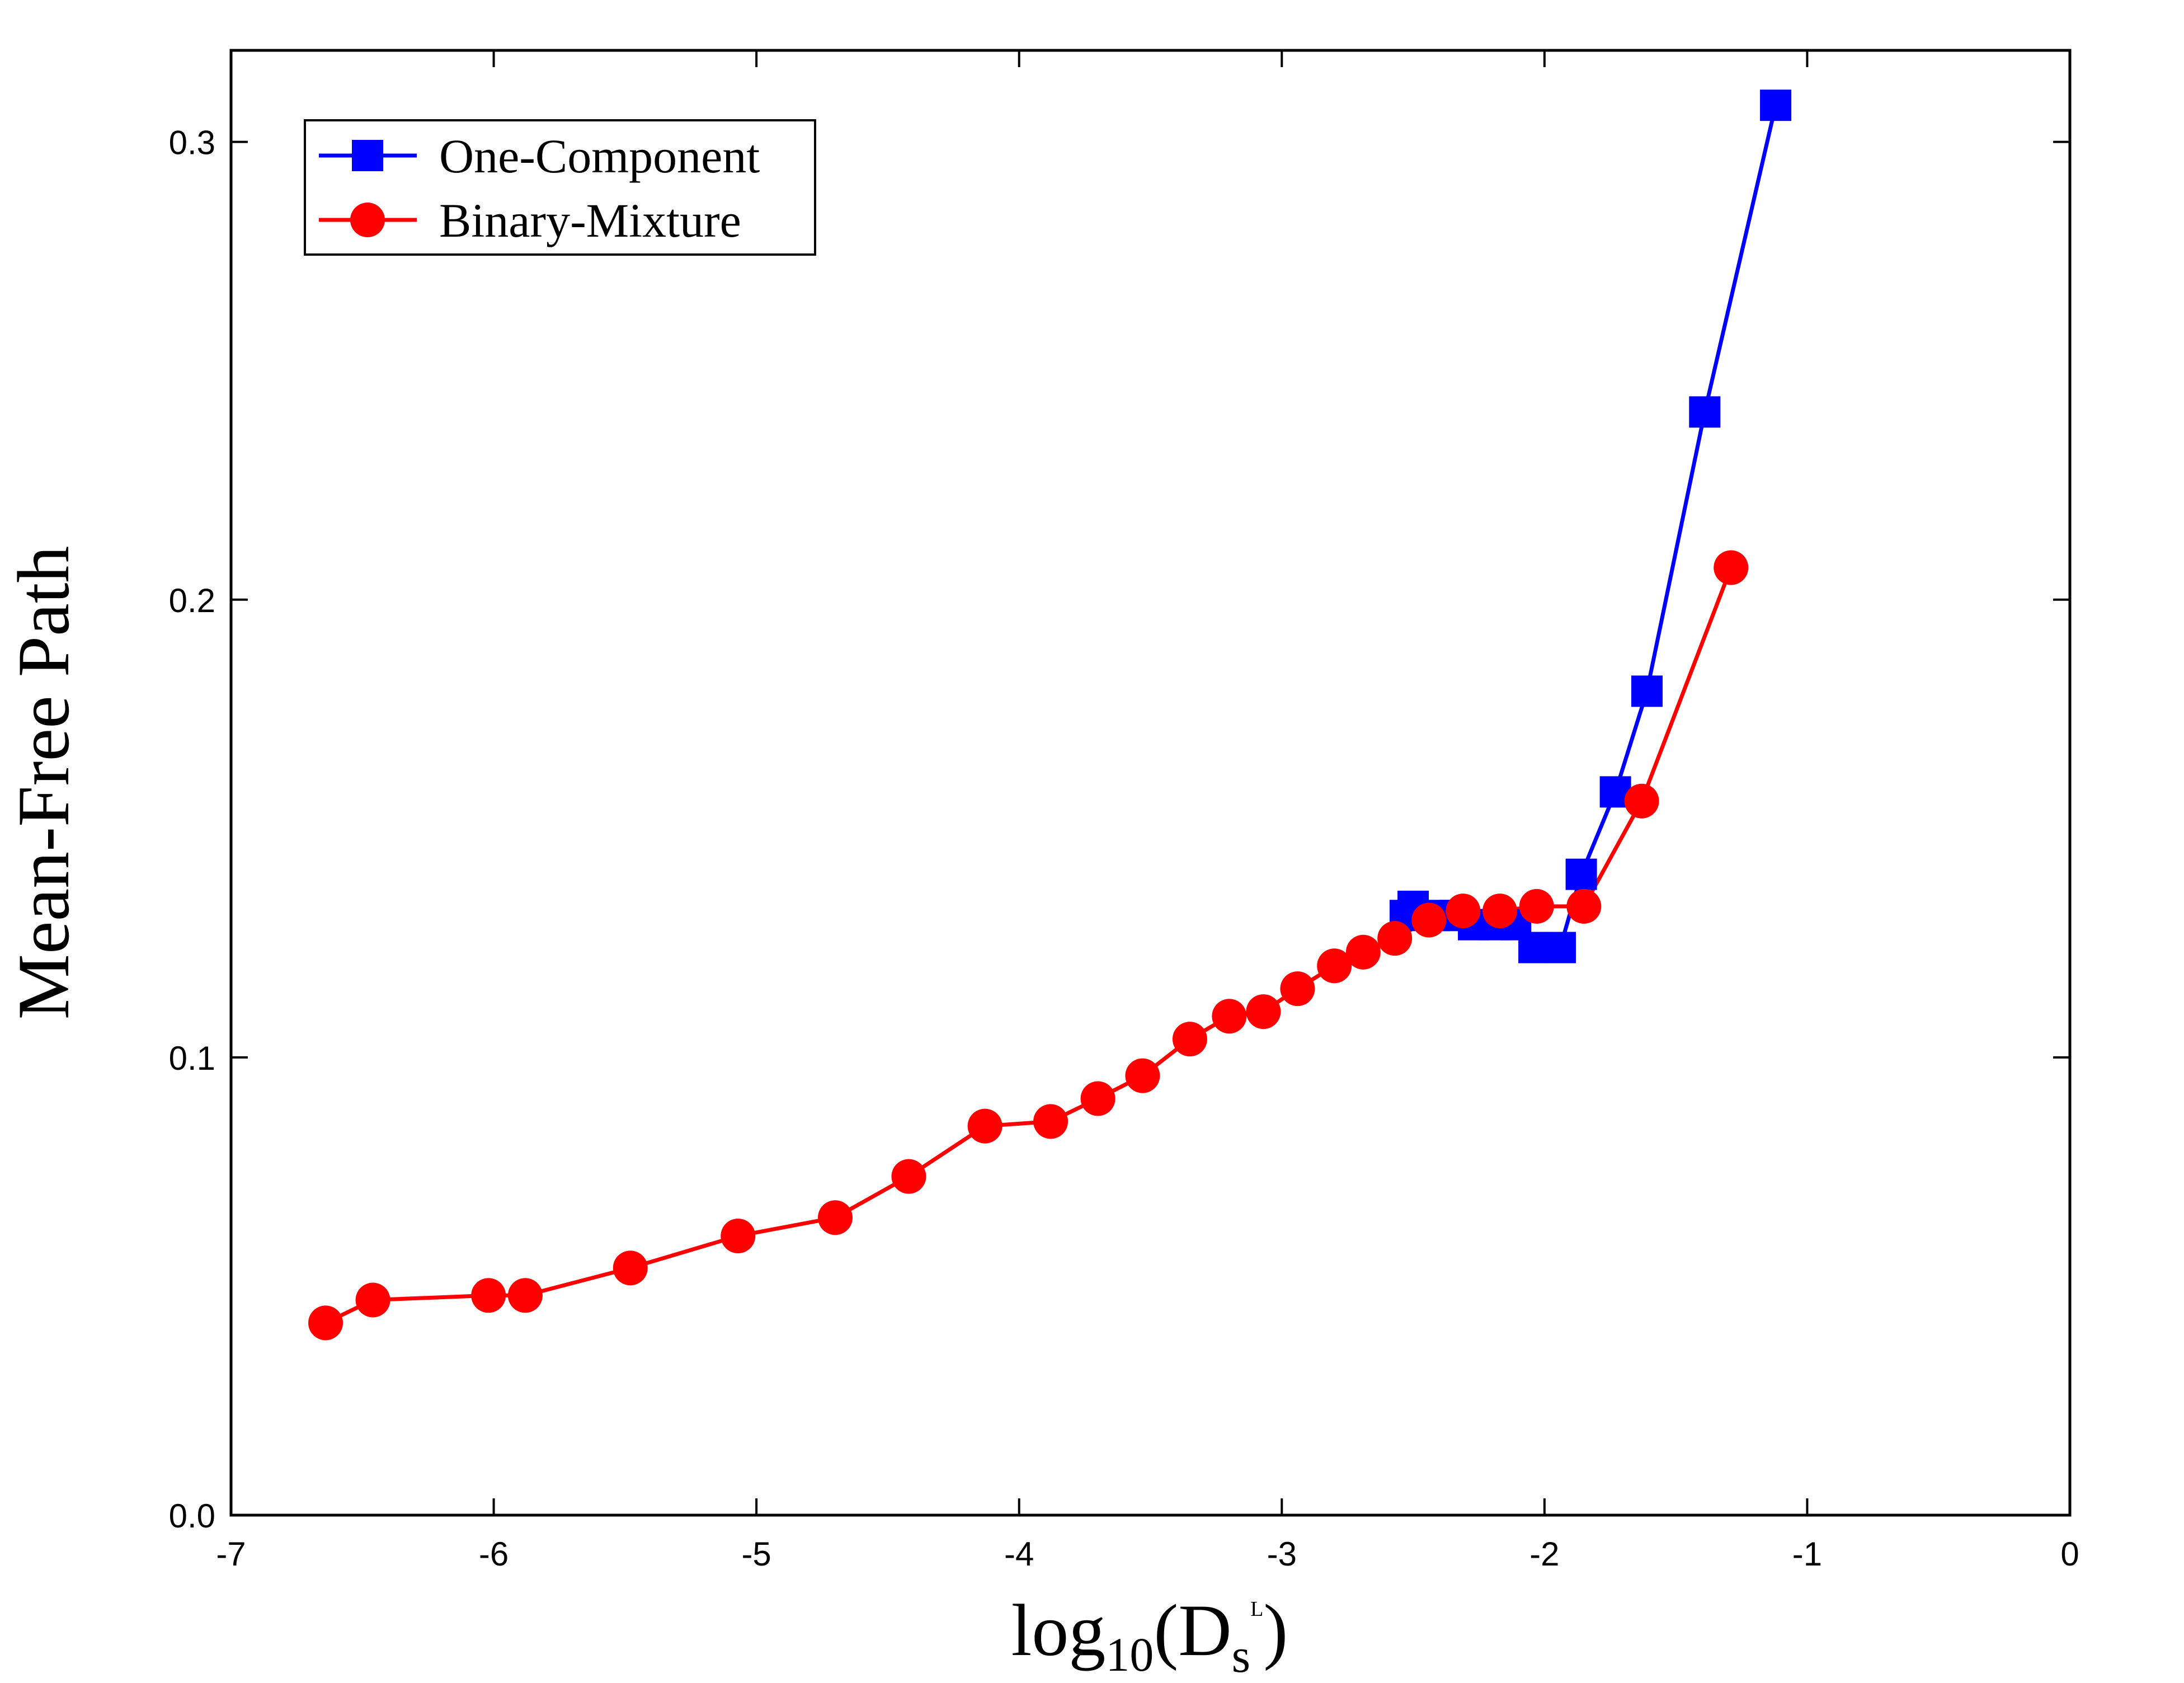 The height and width of the screenshot is (1683, 2184). I want to click on legend-label-one-component: One-Component, so click(600, 156).